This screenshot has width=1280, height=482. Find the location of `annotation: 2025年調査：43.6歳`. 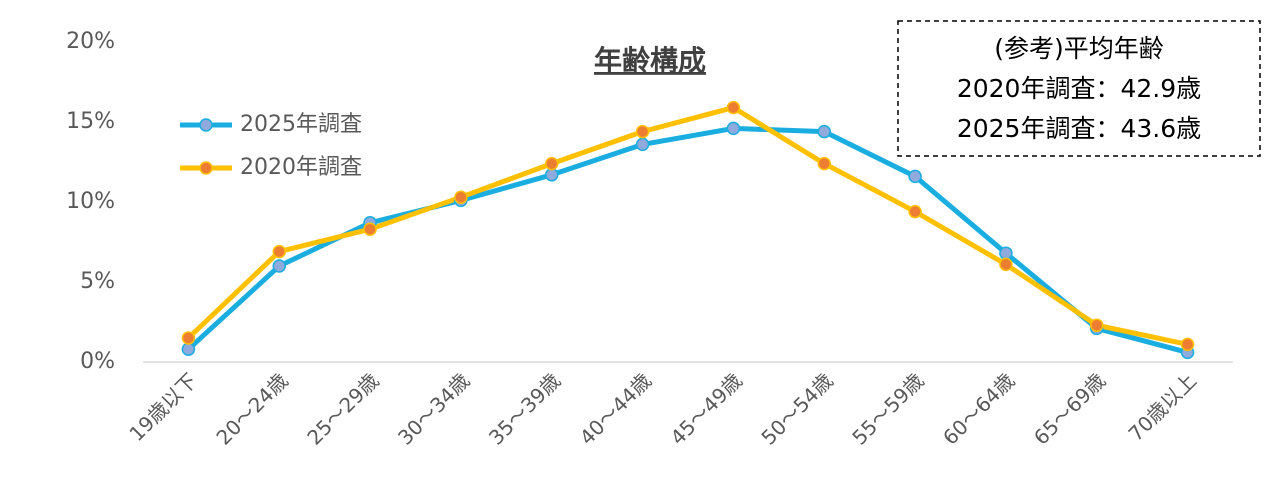

annotation: 2025年調査：43.6歳 is located at coordinates (1079, 128).